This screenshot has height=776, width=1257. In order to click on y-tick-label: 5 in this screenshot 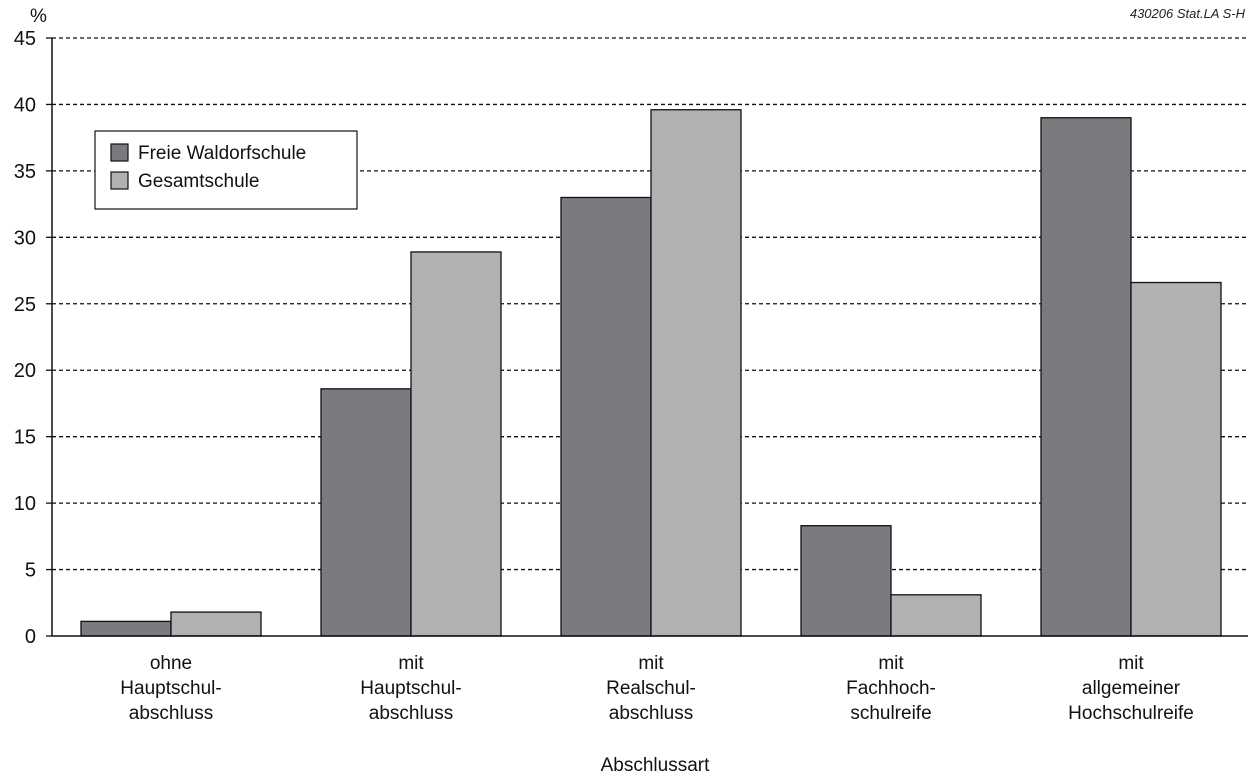, I will do `click(30, 571)`.